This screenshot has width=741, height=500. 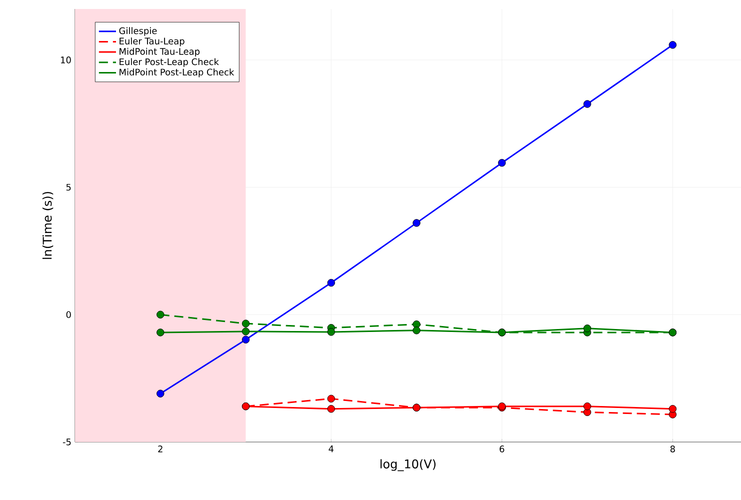 What do you see at coordinates (68, 314) in the screenshot?
I see `y-tick-label: 0` at bounding box center [68, 314].